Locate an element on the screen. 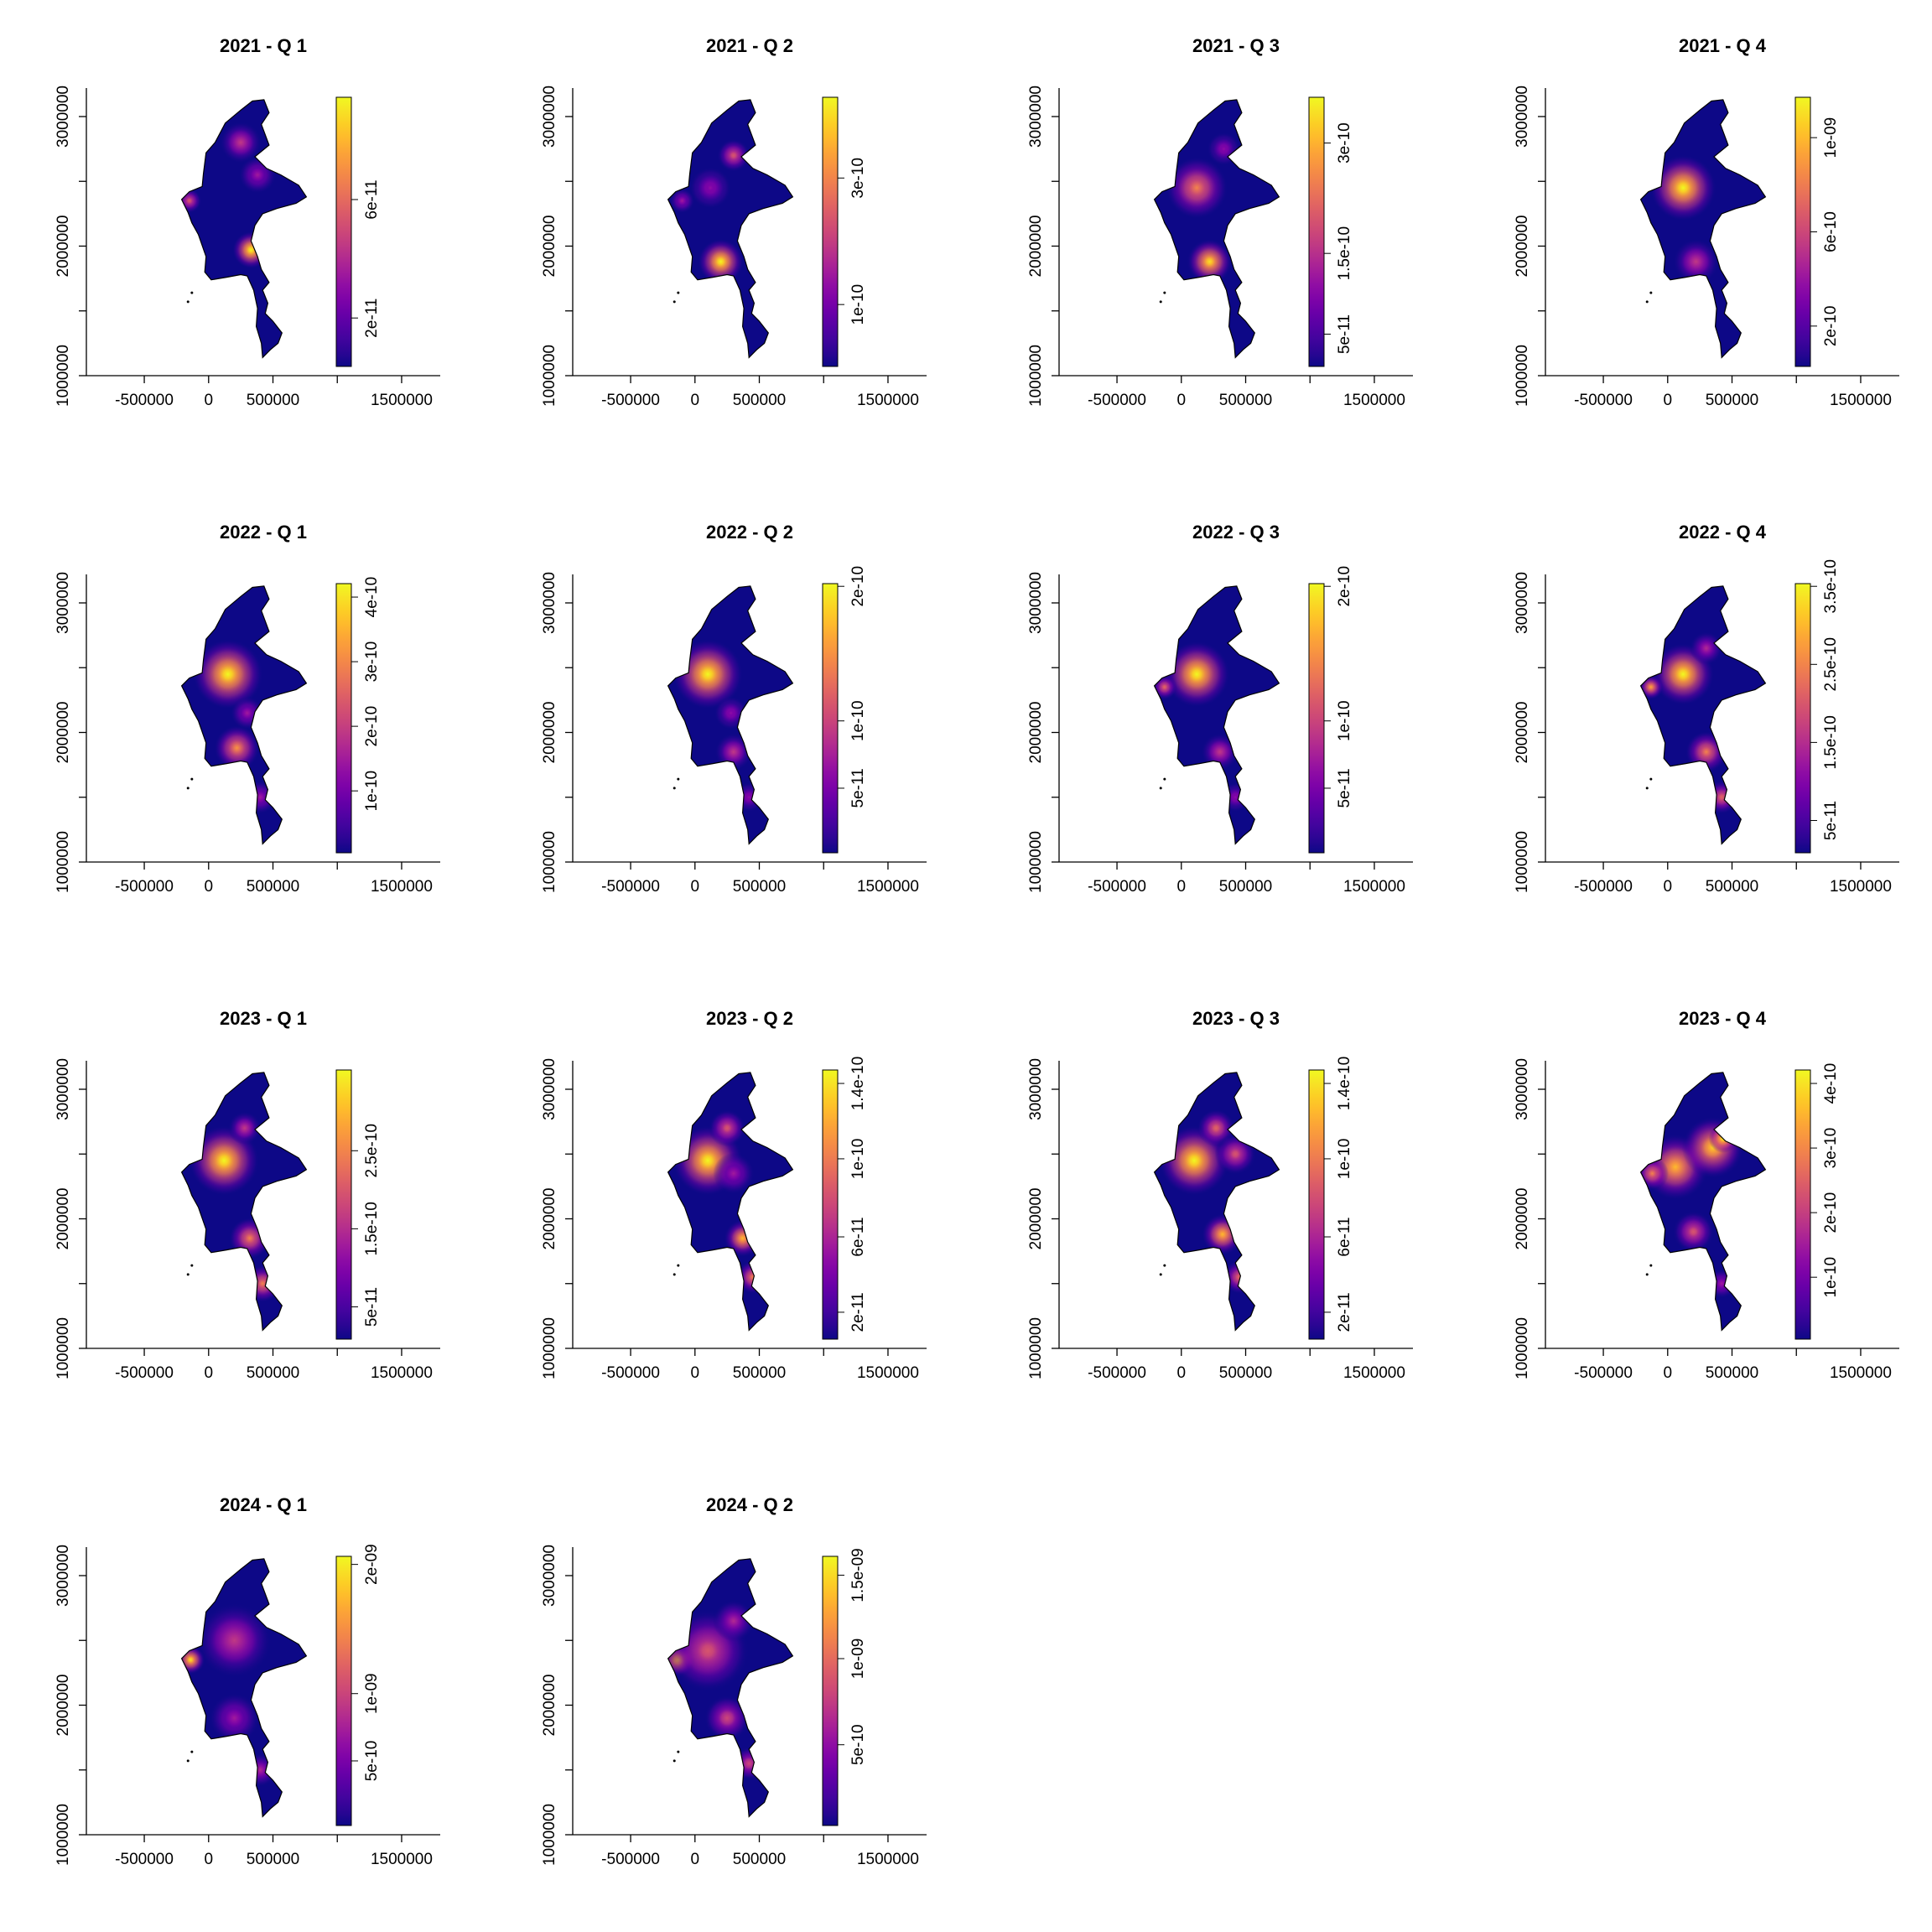 This screenshot has height=1932, width=1932. legend-tick-label: 1.5e-10 is located at coordinates (372, 1228).